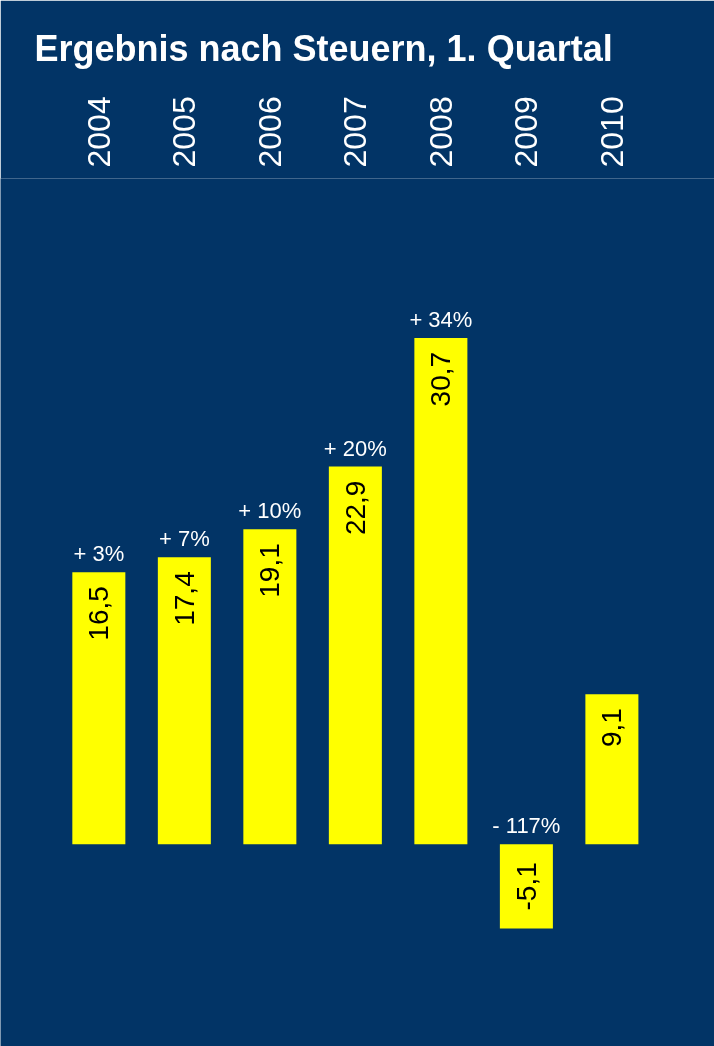 The height and width of the screenshot is (1046, 714). Describe the element at coordinates (526, 826) in the screenshot. I see `annotation: - 117%` at that location.